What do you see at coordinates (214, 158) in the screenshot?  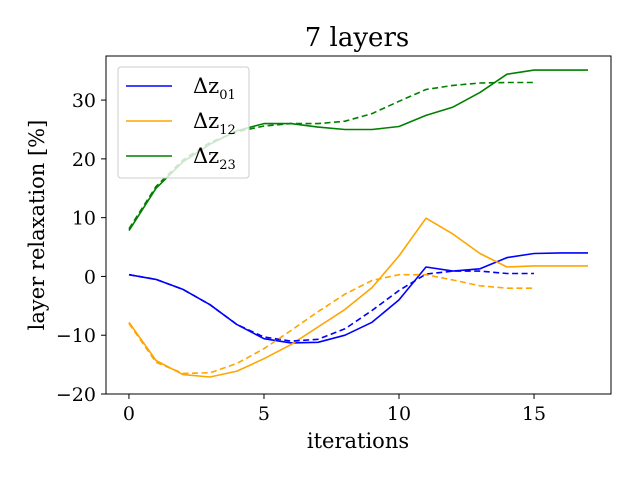 I see `legend-label-23: Δz23` at bounding box center [214, 158].